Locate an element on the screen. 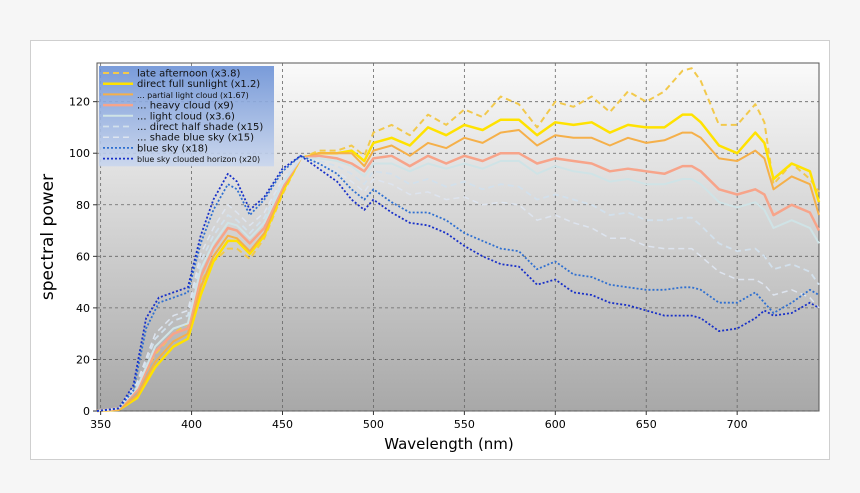 The image size is (860, 493). x-tick-label: 350 is located at coordinates (100, 424).